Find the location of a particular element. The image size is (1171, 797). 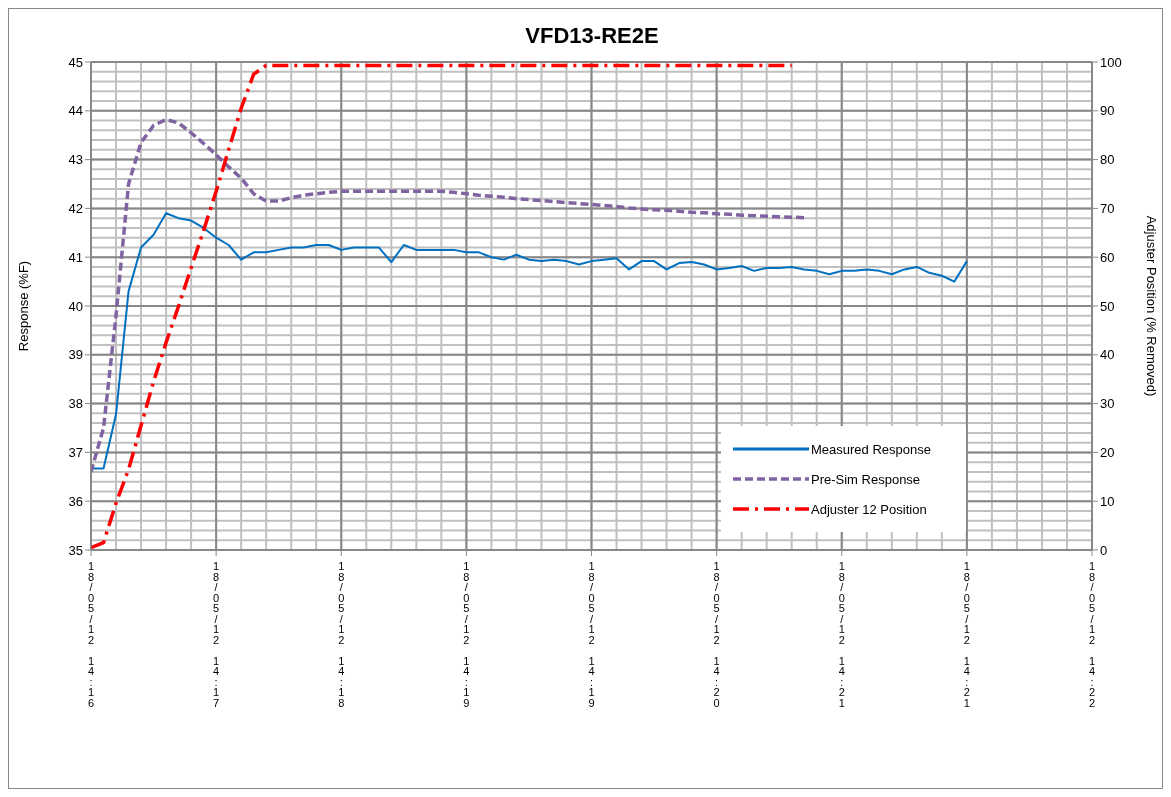

y-tick-label: 43 is located at coordinates (75, 160).